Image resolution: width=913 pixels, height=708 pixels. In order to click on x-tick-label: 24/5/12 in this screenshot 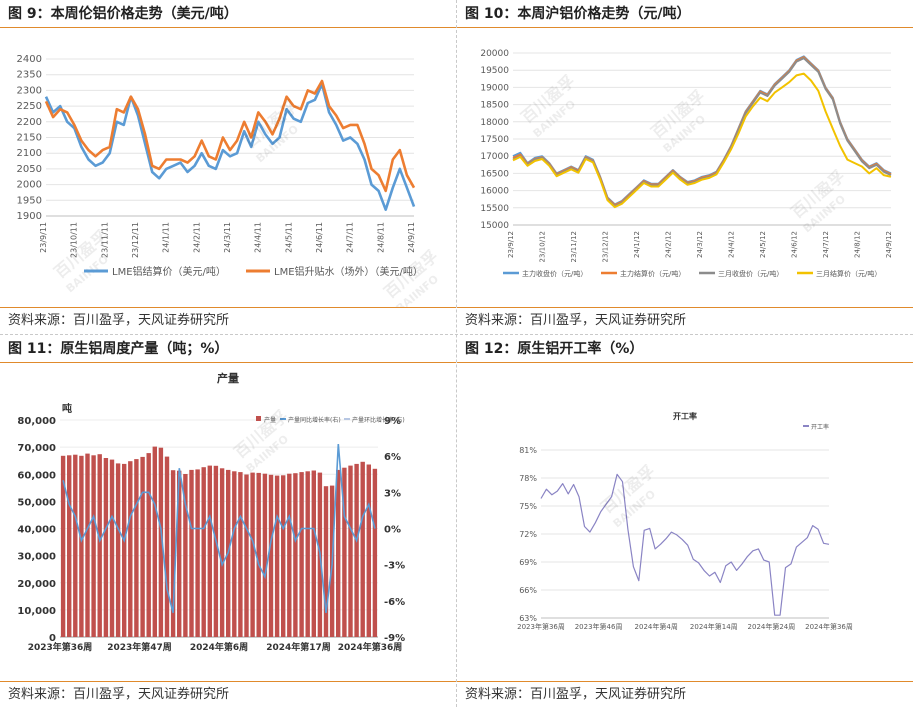, I will do `click(763, 244)`.